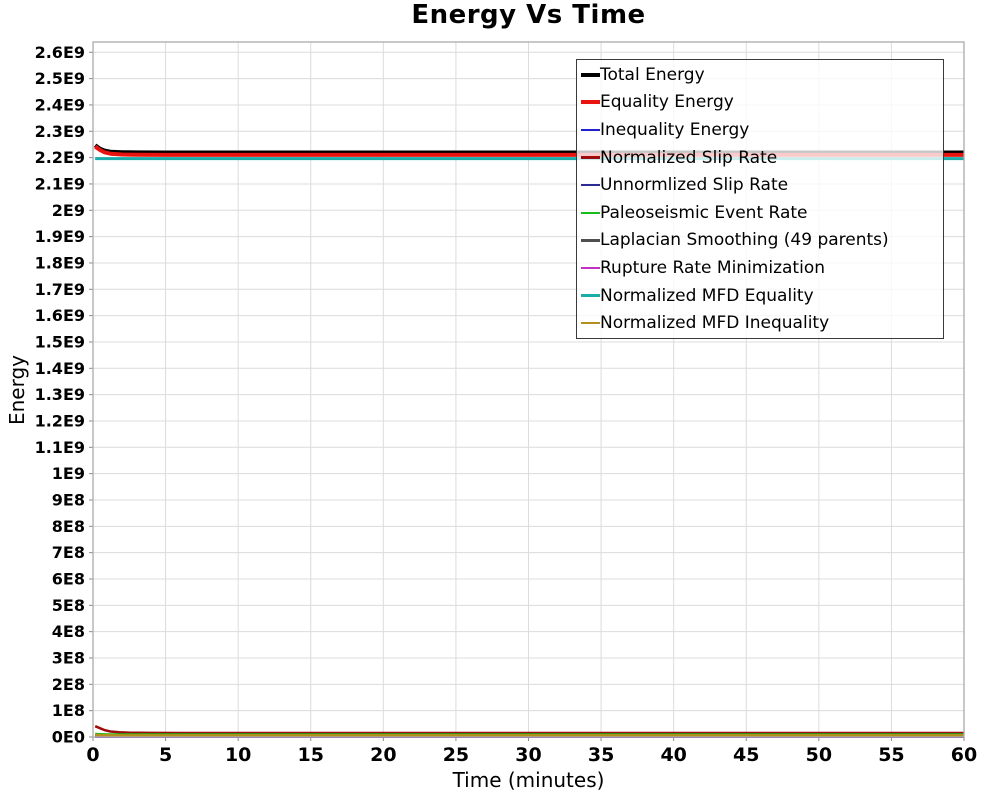 Image resolution: width=1000 pixels, height=800 pixels. I want to click on y-tick-label: 1.1E9, so click(60, 447).